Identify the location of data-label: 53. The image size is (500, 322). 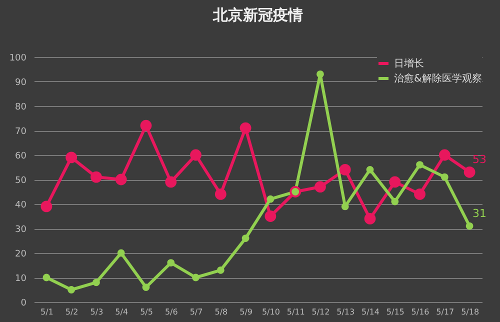
(479, 159).